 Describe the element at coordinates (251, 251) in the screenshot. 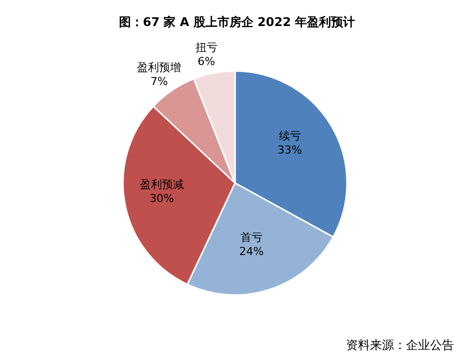

I see `data-label: 24%` at that location.